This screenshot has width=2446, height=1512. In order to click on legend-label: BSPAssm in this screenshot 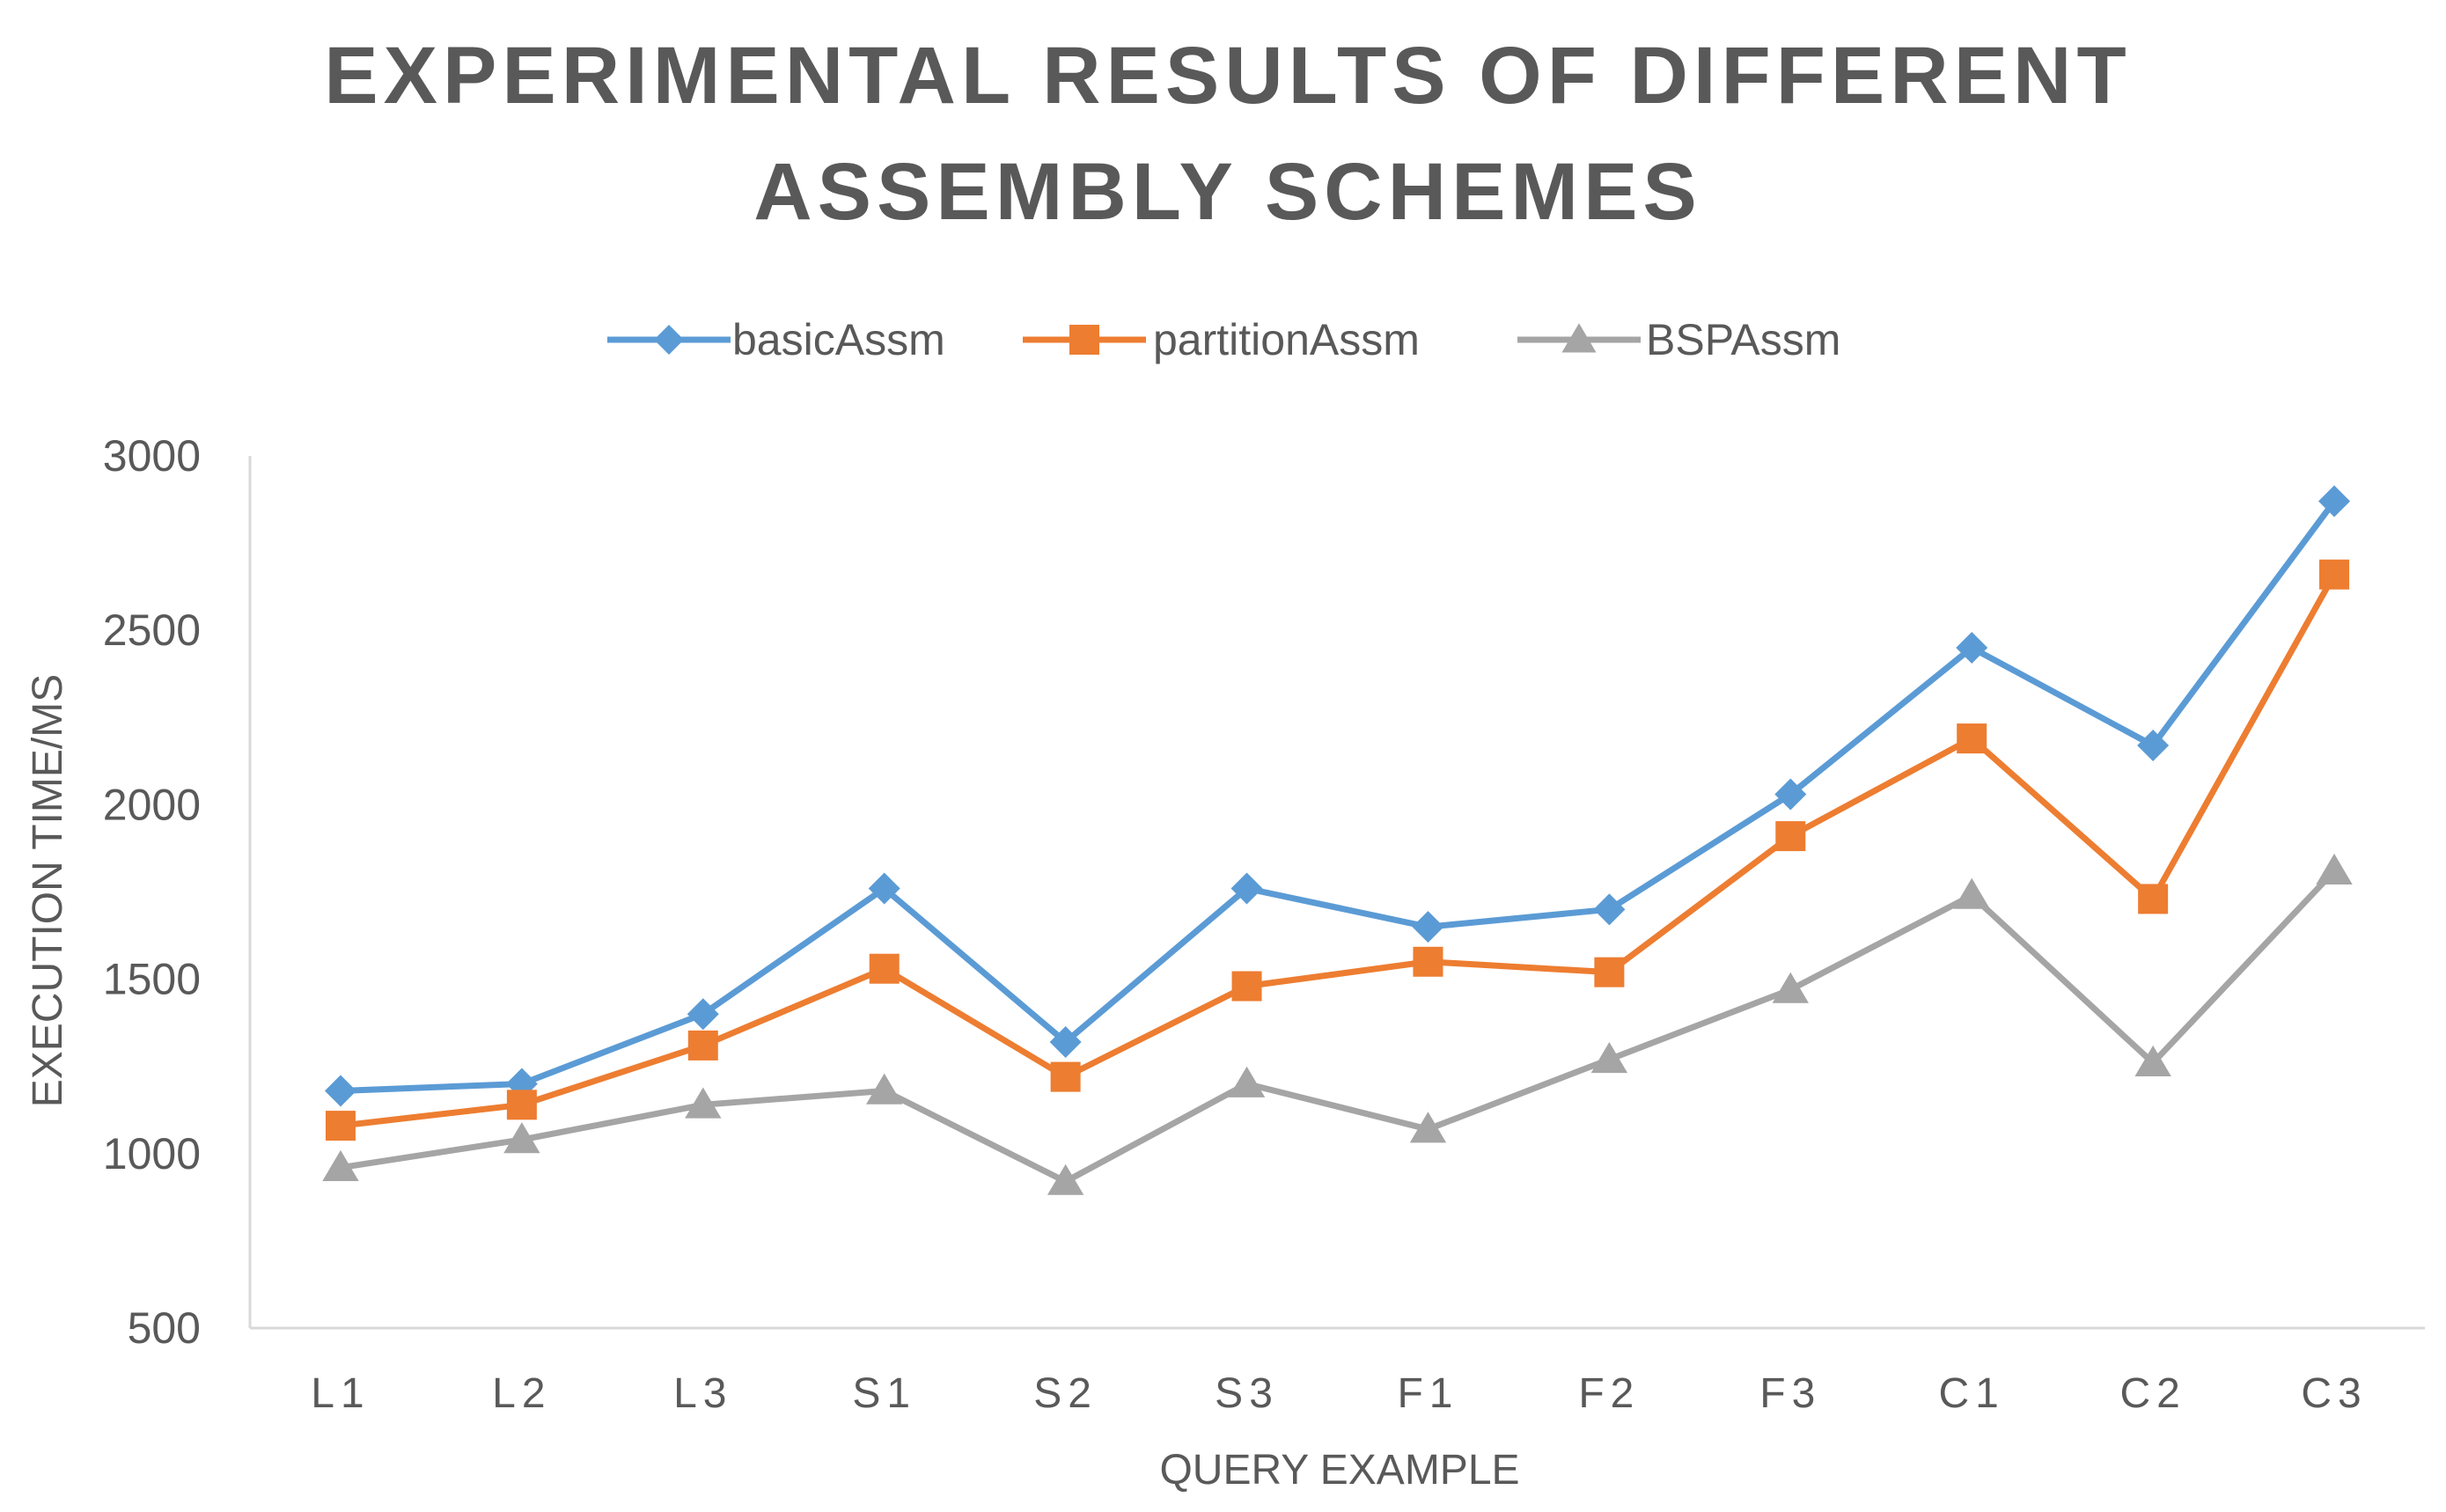, I will do `click(1743, 339)`.